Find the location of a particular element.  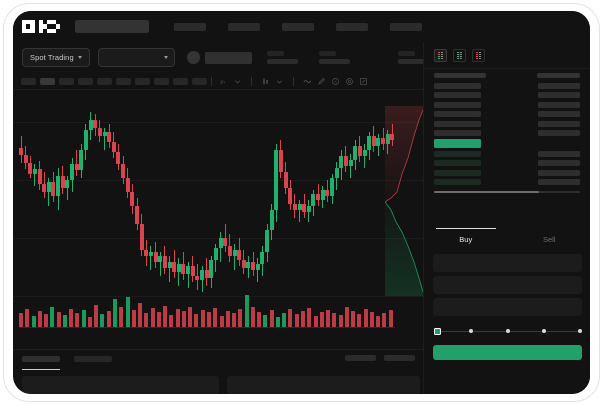

settings-gear-icon is located at coordinates (349, 81).